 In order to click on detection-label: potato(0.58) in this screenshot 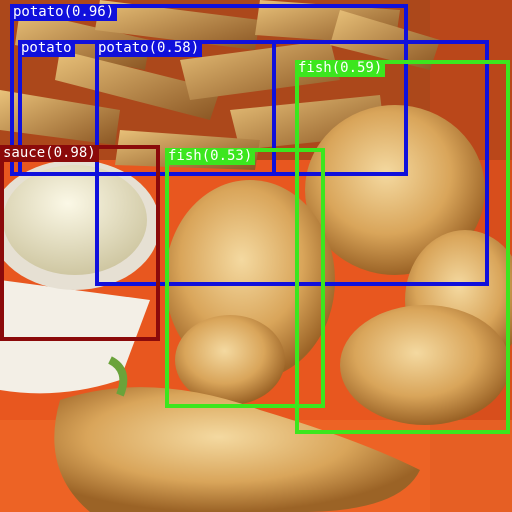, I will do `click(149, 48)`.